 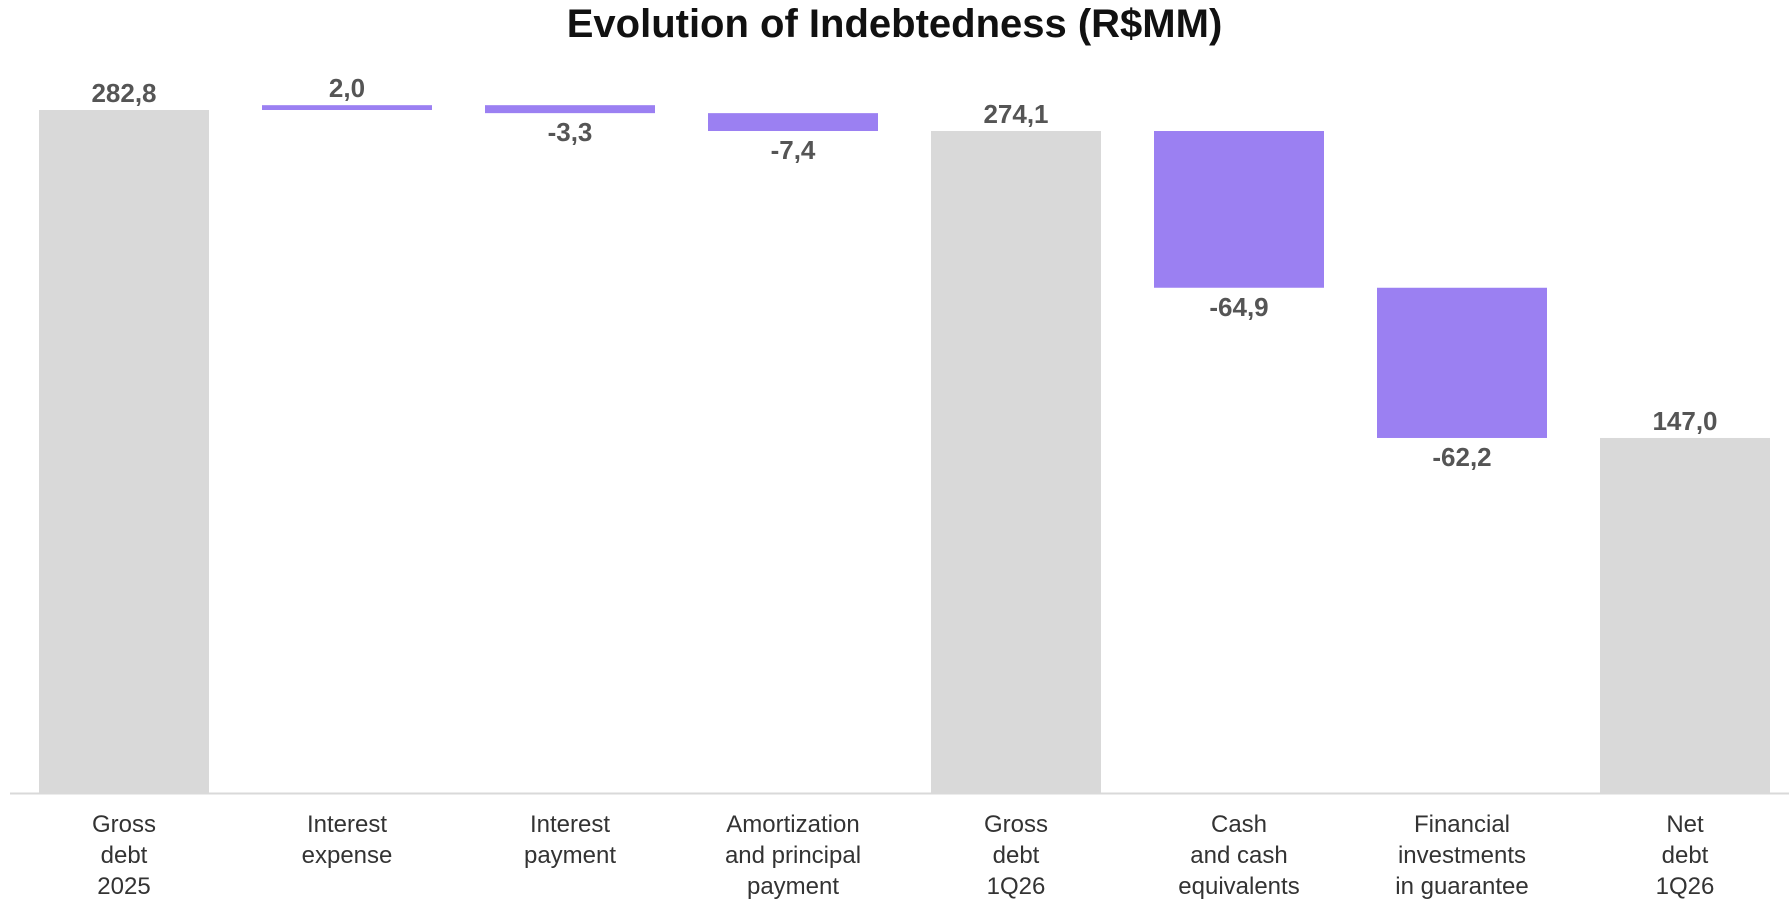 I want to click on data-label-3: -3,3, so click(x=570, y=132).